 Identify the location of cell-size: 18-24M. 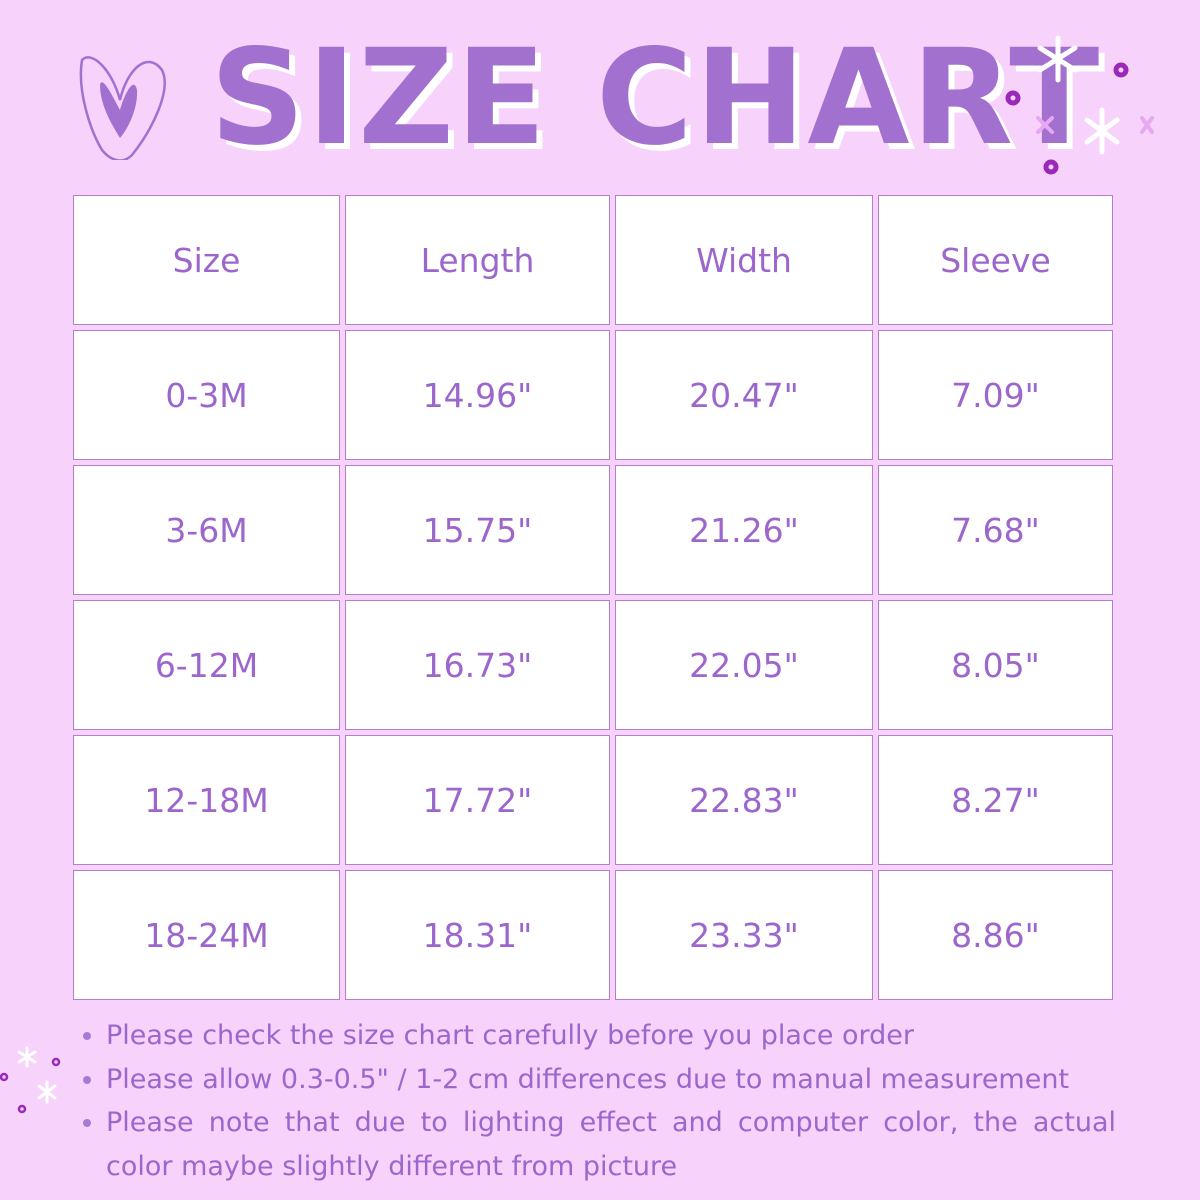
(206, 935).